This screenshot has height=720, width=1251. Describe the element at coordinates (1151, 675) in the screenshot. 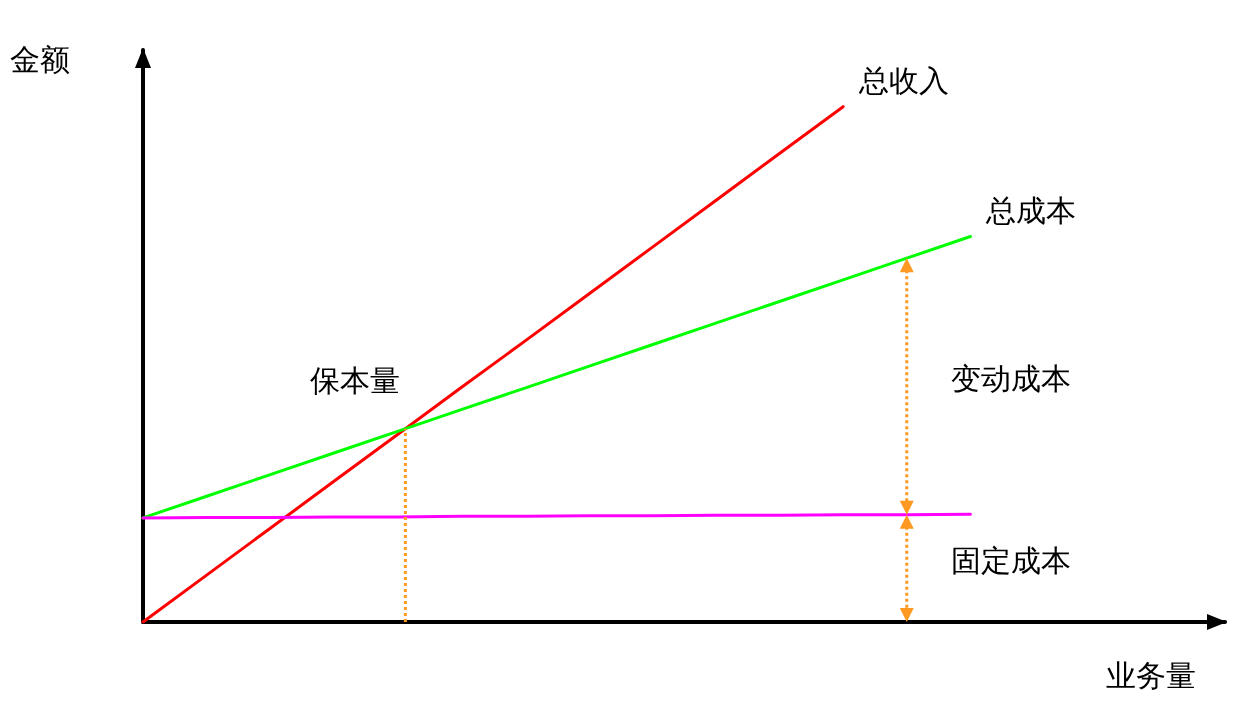

I see `x-axis-title: 业务量` at that location.